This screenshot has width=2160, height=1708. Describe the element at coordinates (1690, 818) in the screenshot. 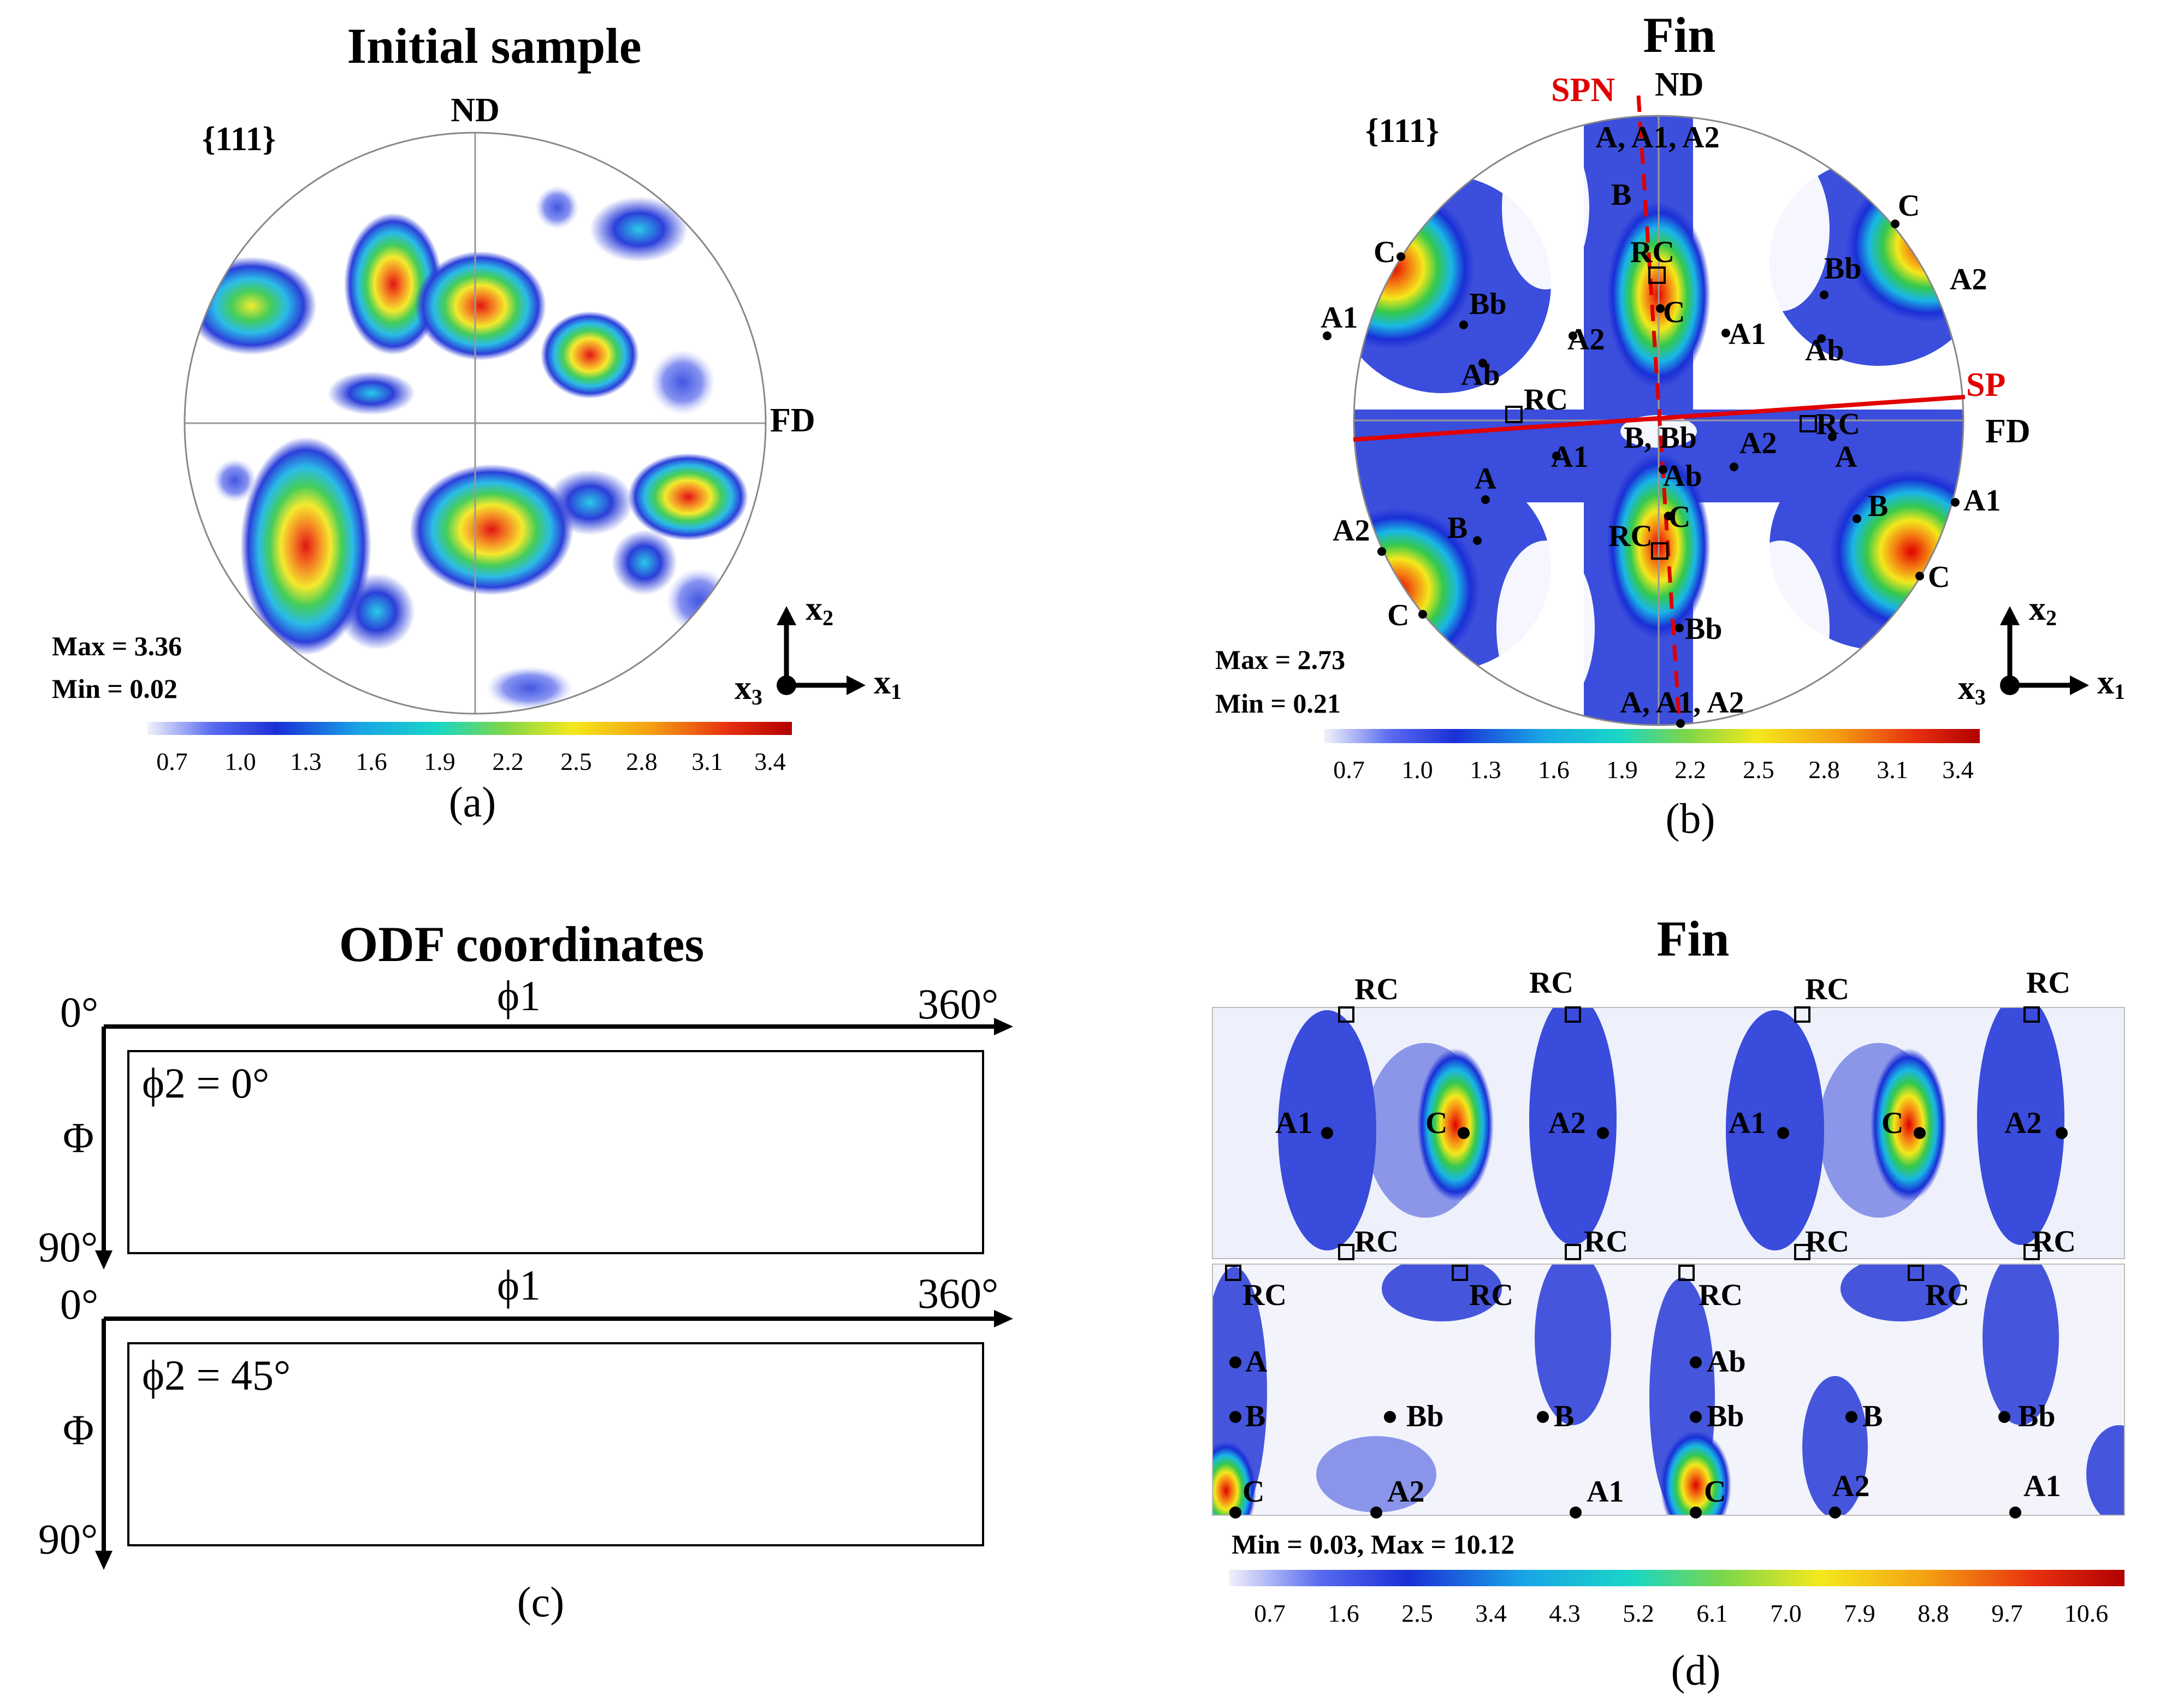

I see `panel-b-caption: (b)` at that location.